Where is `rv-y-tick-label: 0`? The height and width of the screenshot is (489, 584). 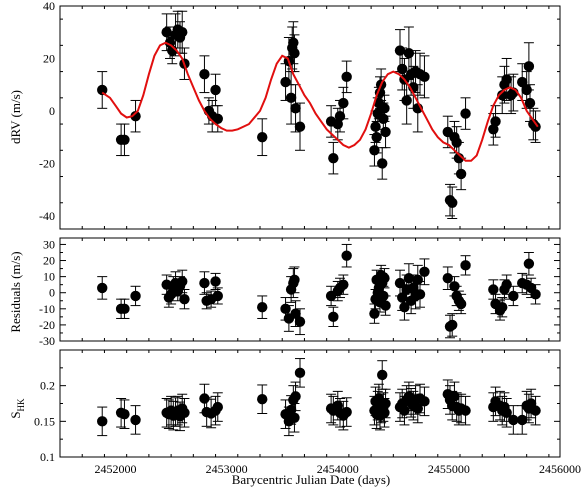
rv-y-tick-label: 0 is located at coordinates (52, 111).